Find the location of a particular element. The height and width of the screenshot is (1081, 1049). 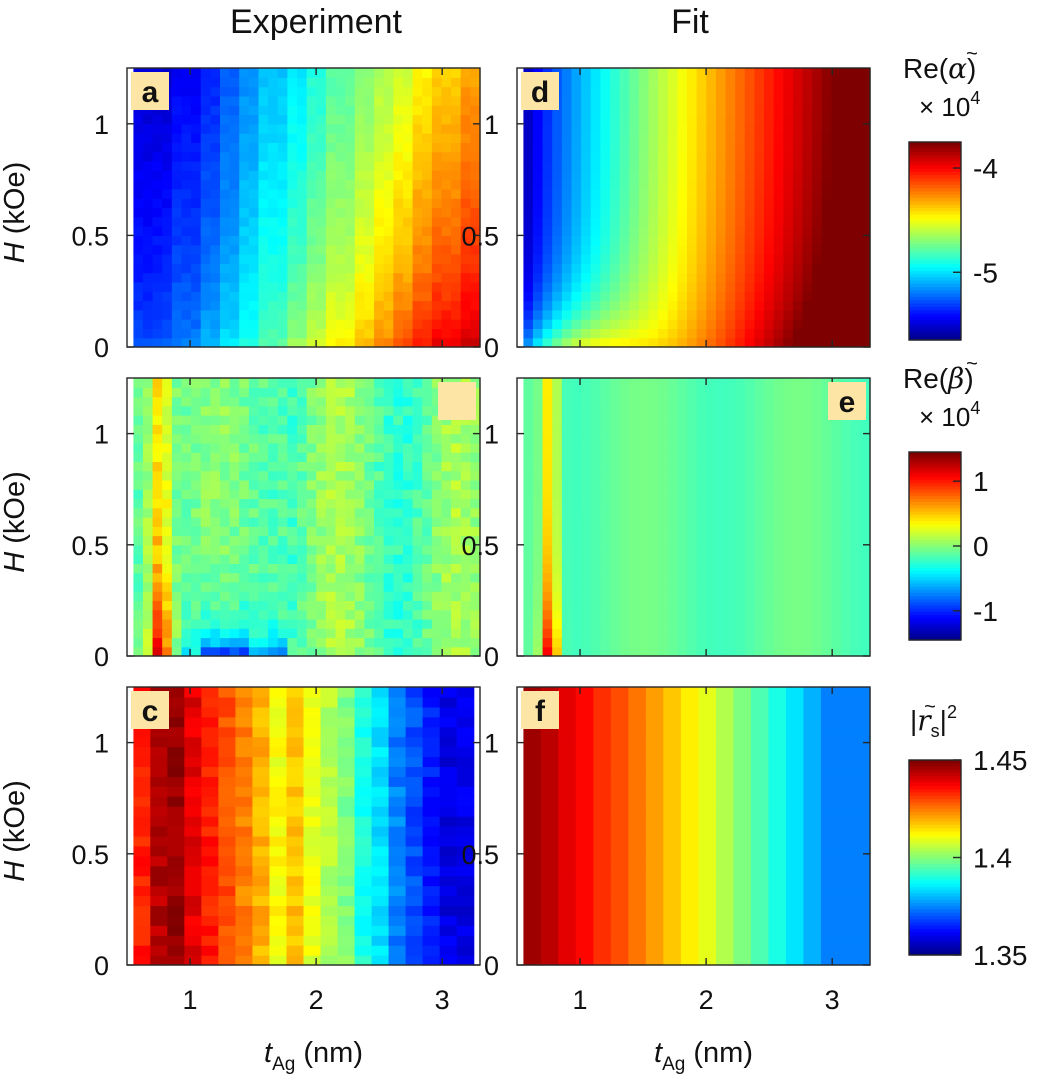

x-axis-label: tAg (nm) is located at coordinates (313, 1056).